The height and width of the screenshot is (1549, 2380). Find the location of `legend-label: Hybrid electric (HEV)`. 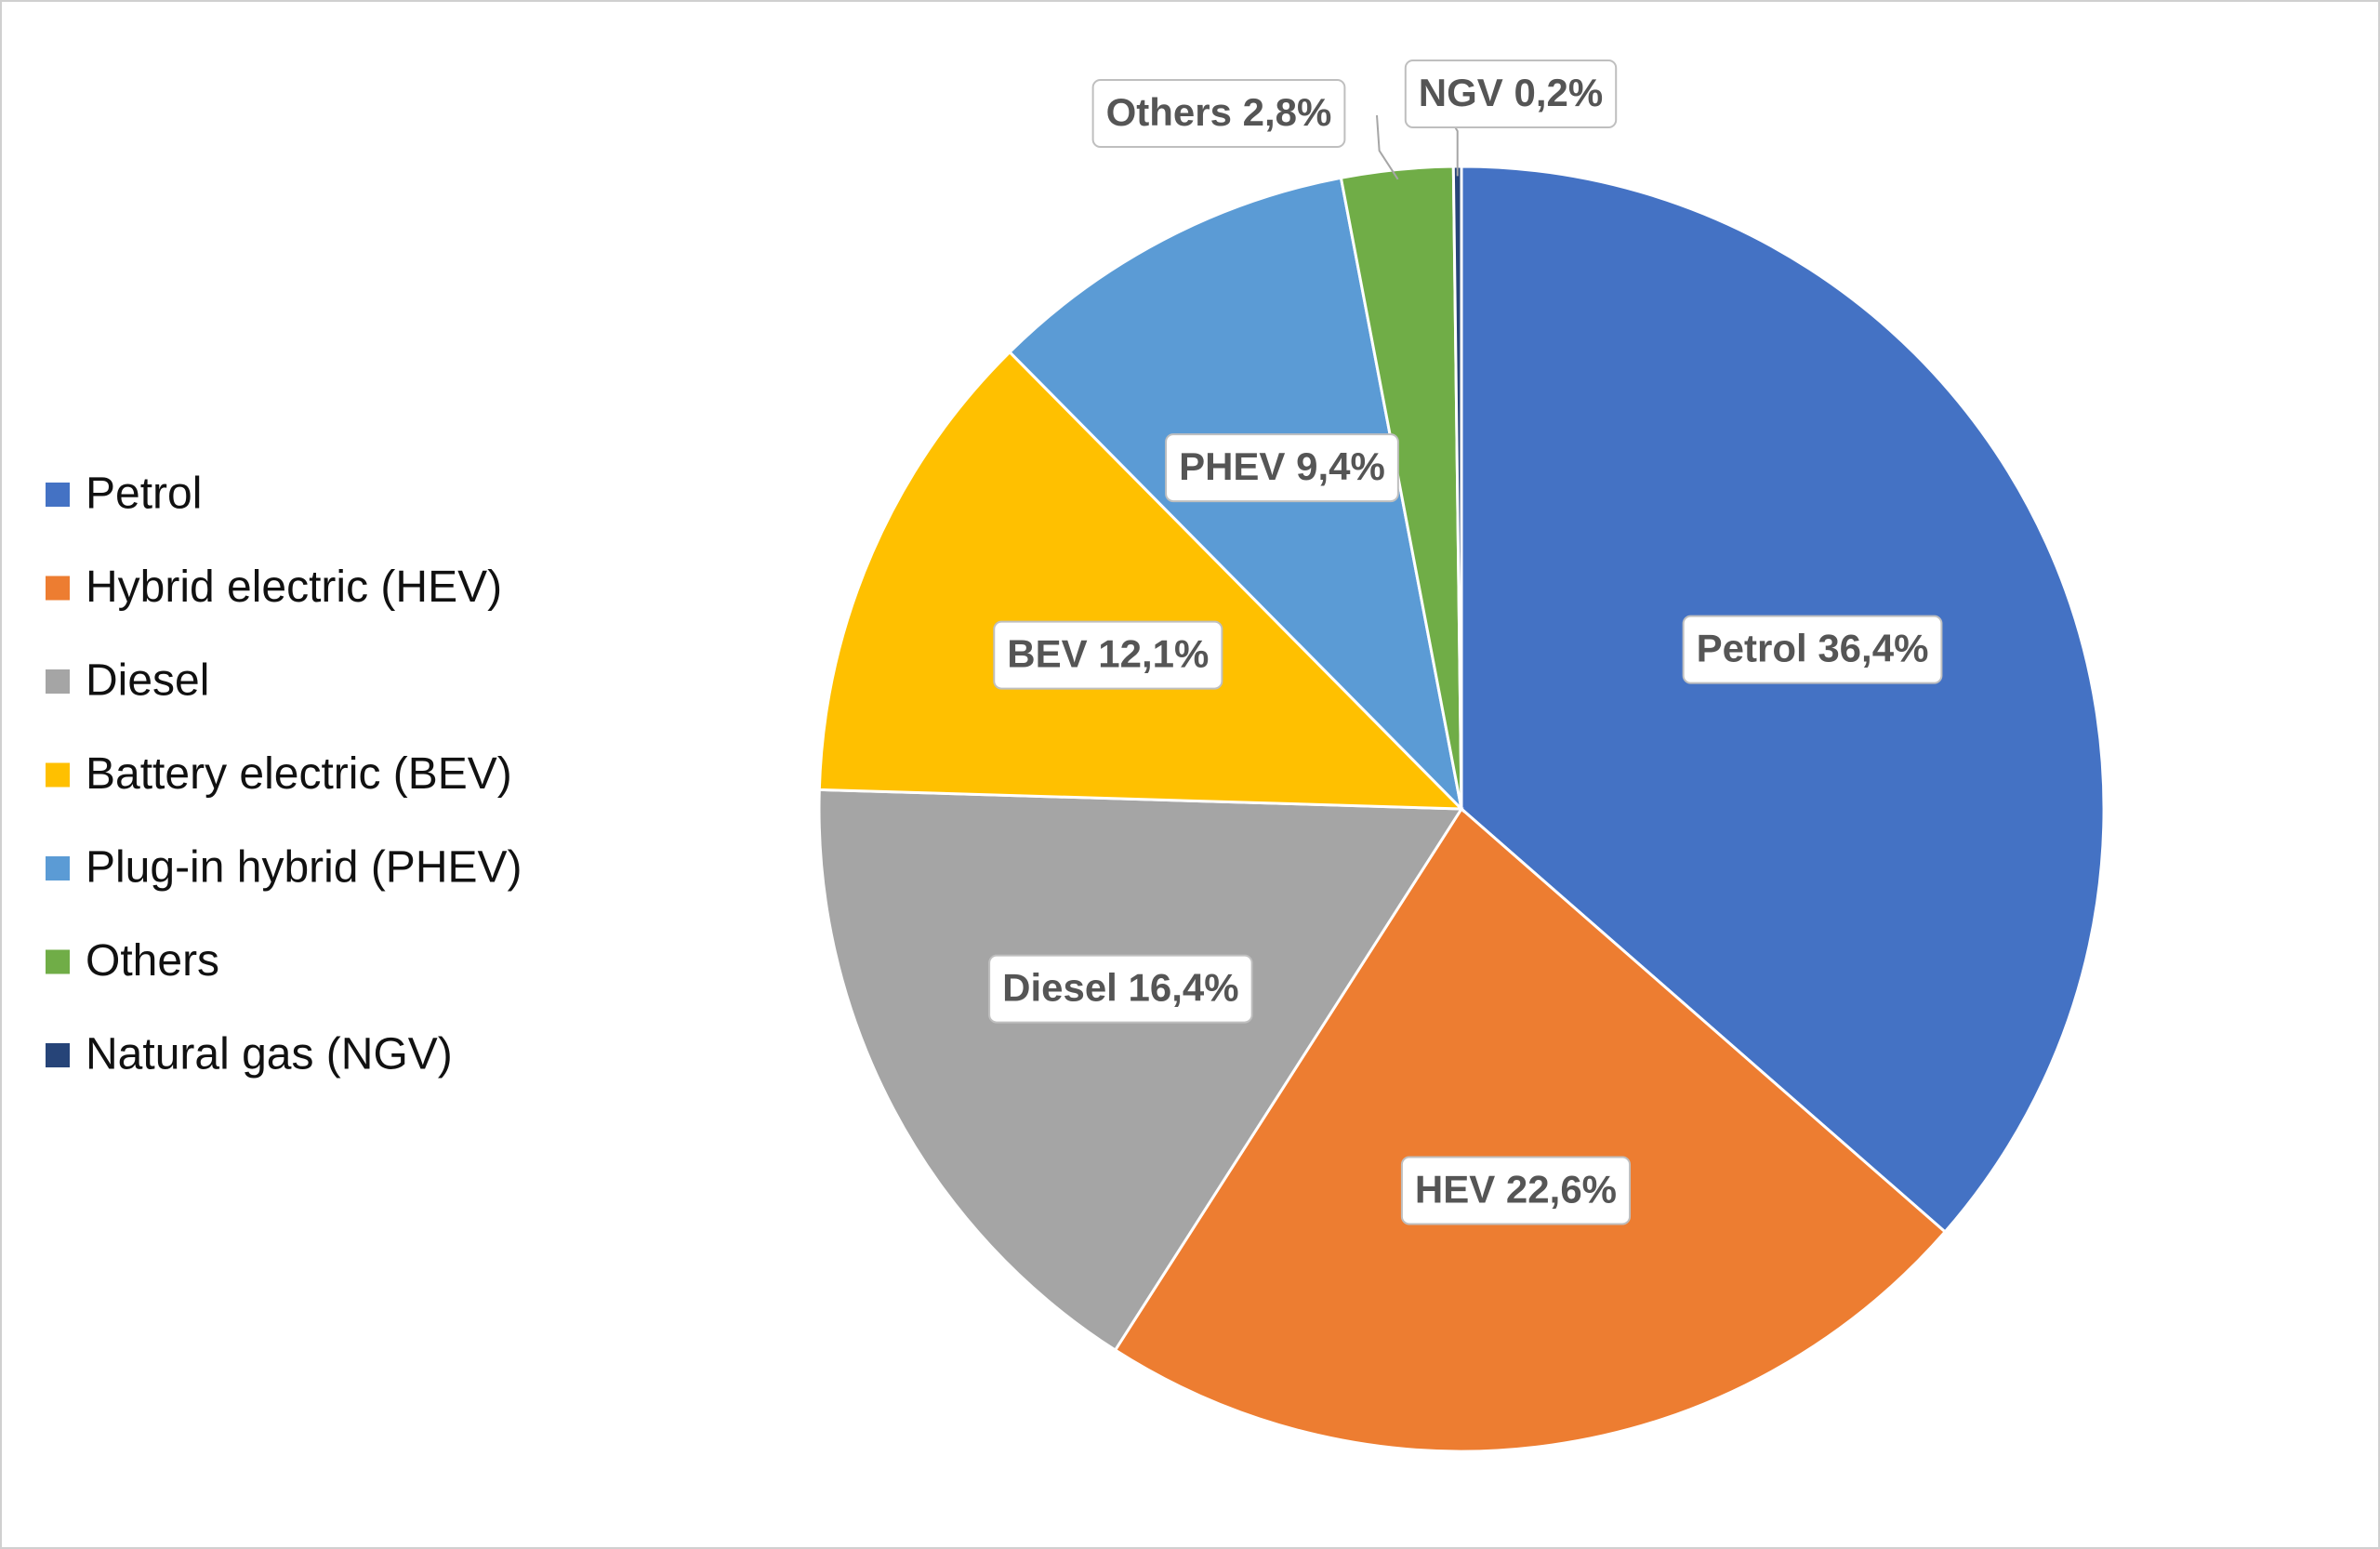

legend-label: Hybrid electric (HEV) is located at coordinates (294, 587).